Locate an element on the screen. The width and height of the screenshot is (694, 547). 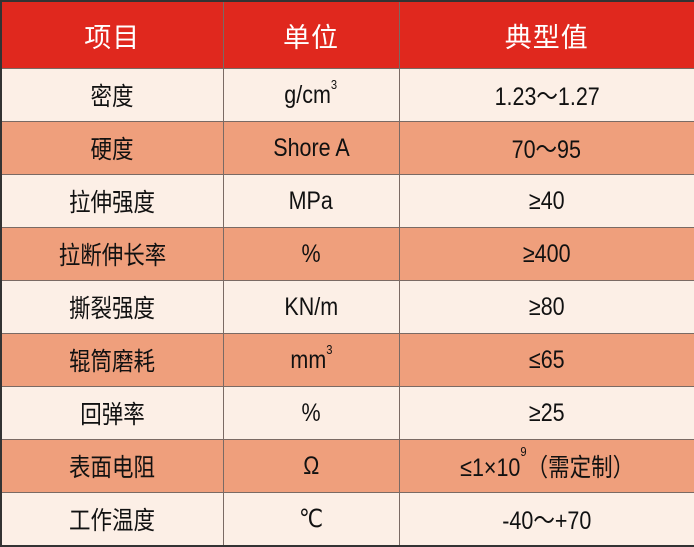
value-label: -40～+70 is located at coordinates (547, 521).